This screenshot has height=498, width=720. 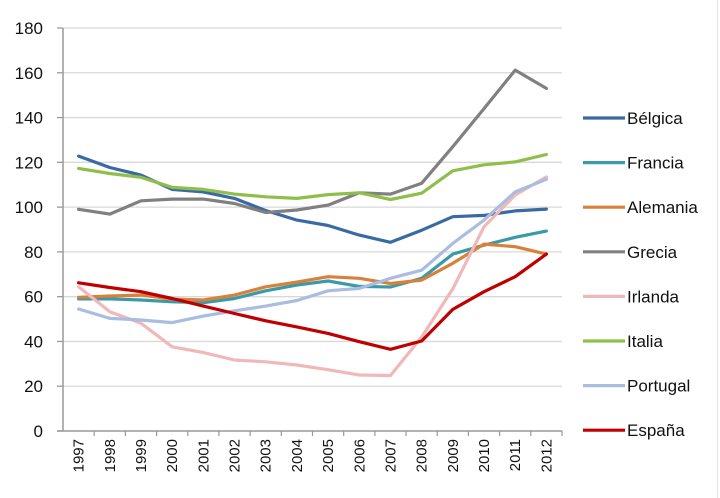 I want to click on legend-item: Bélgica, so click(x=633, y=118).